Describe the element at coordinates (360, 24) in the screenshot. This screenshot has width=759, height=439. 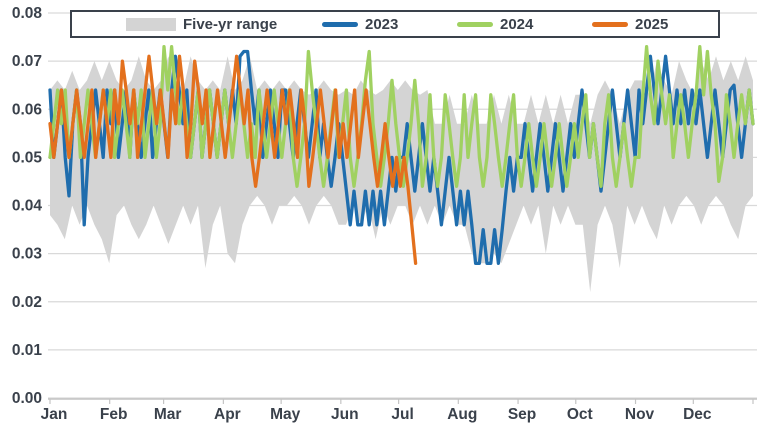
I see `legend-item-2023: 2023` at that location.